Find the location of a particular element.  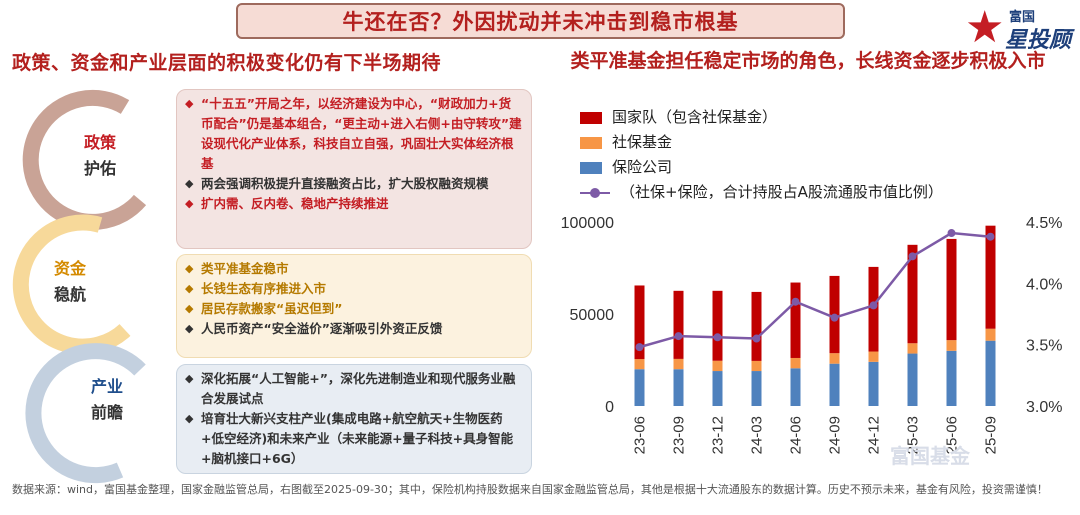

legend-swatch-national is located at coordinates (591, 117).